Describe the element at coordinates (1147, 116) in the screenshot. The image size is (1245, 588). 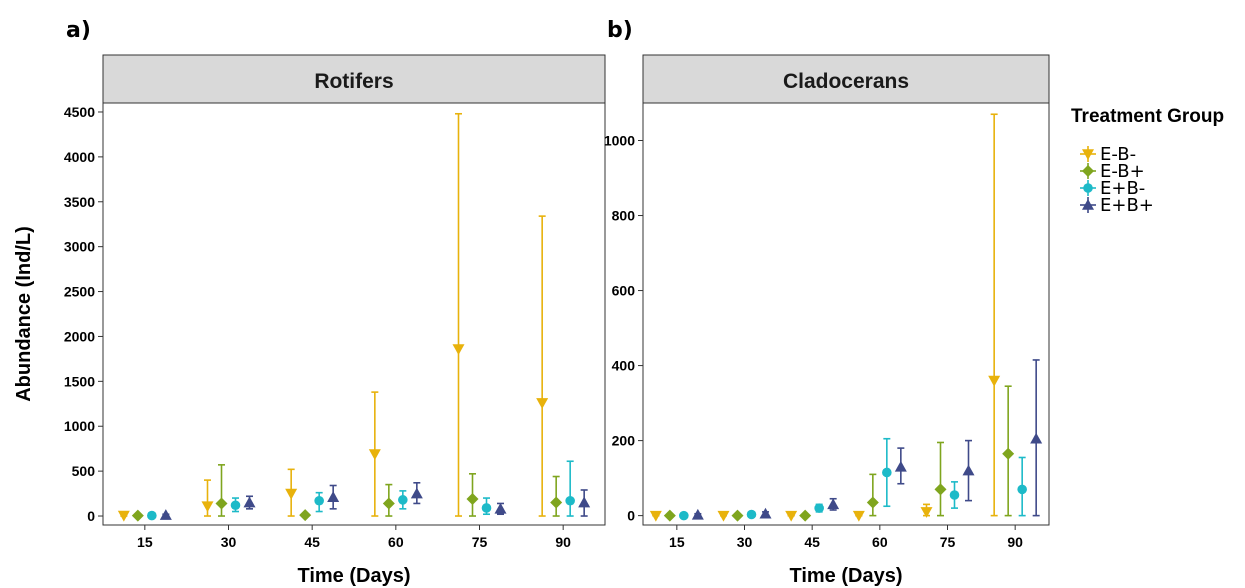
I see `legend-title: Treatment Group` at that location.